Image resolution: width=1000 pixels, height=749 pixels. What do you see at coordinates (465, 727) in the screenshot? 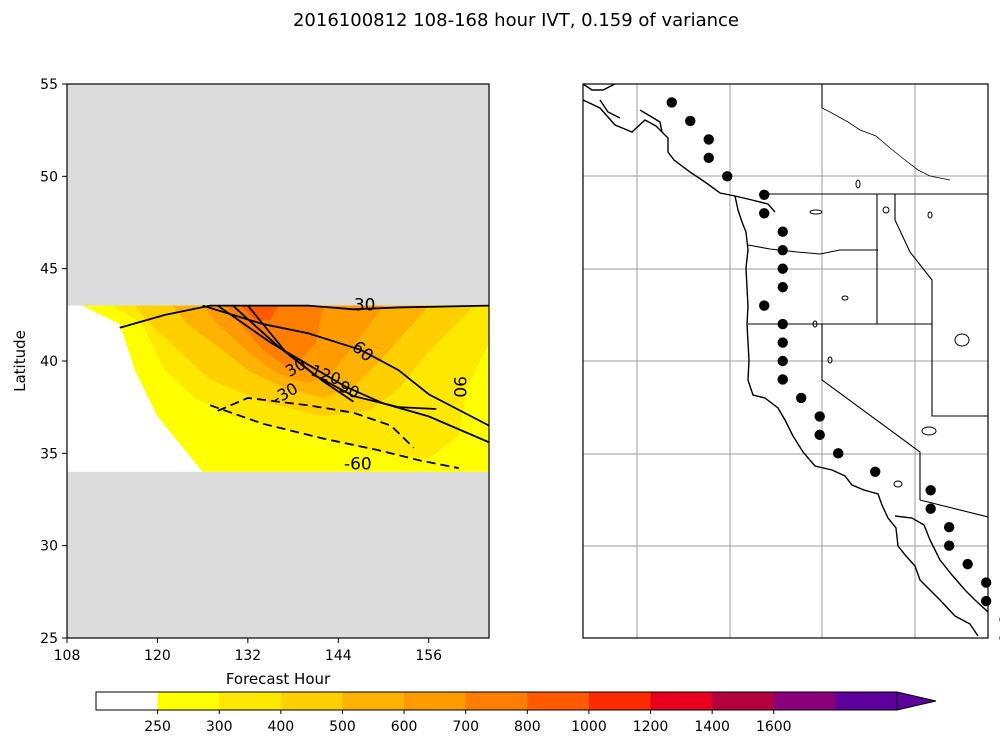
I see `colorbar-tick-label: 700` at bounding box center [465, 727].